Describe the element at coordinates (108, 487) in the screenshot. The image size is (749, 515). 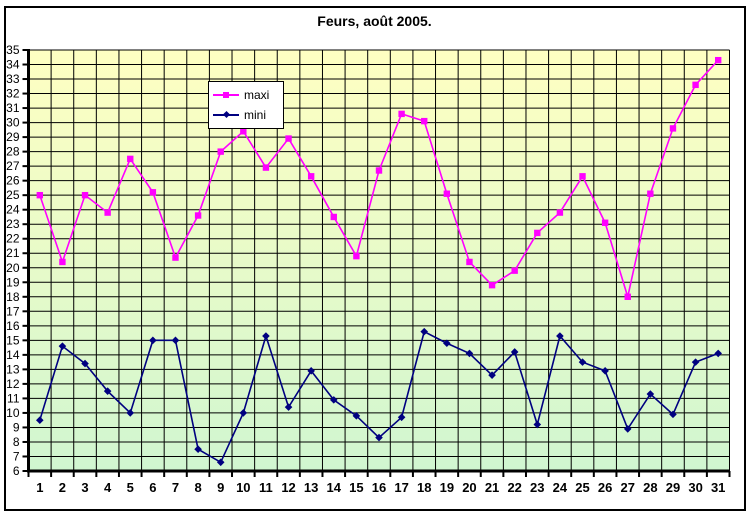
I see `x-tick-label: 4` at that location.